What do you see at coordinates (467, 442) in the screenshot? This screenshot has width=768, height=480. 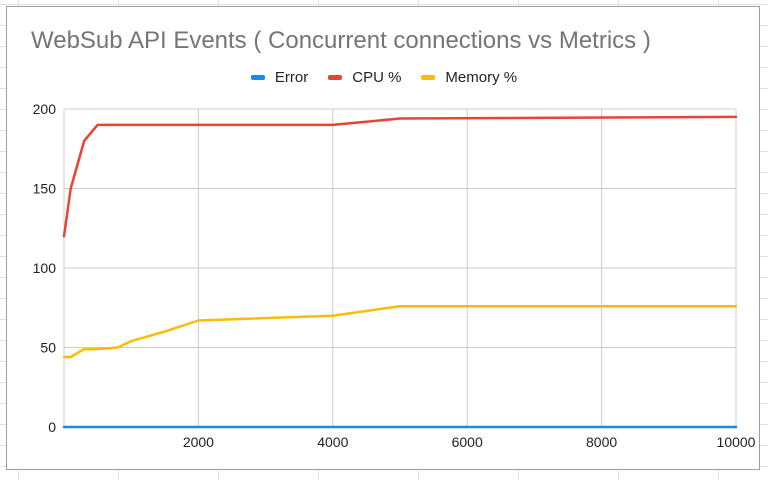 I see `x-tick-label: 6000` at bounding box center [467, 442].